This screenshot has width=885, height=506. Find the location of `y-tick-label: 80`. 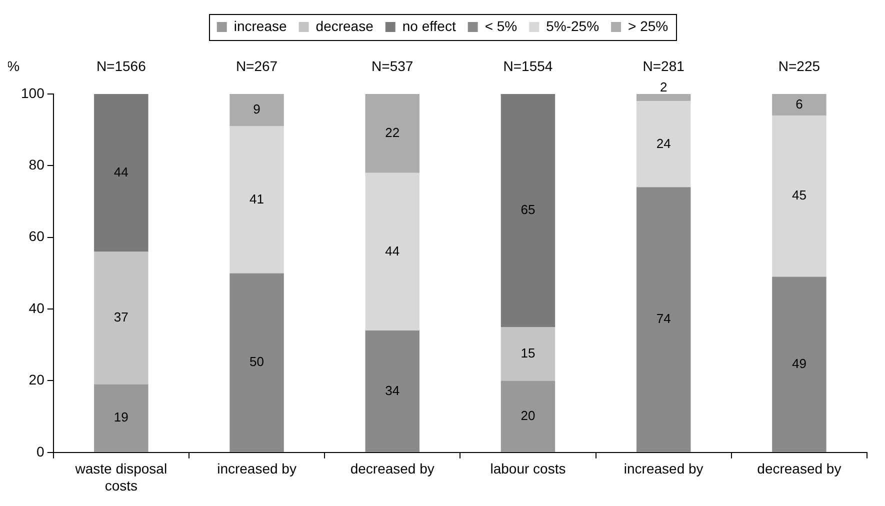

y-tick-label: 80 is located at coordinates (36, 164).